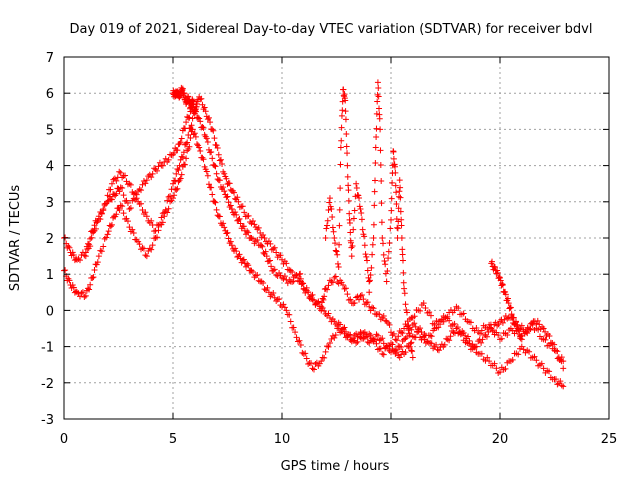 This screenshot has width=640, height=480. Describe the element at coordinates (282, 439) in the screenshot. I see `x-tick-label: 10` at that location.